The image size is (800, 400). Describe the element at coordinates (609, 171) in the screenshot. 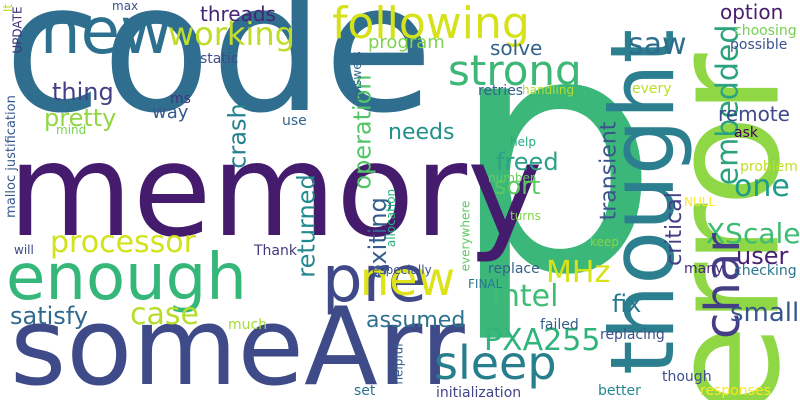

I see `word-transient: transient` at that location.